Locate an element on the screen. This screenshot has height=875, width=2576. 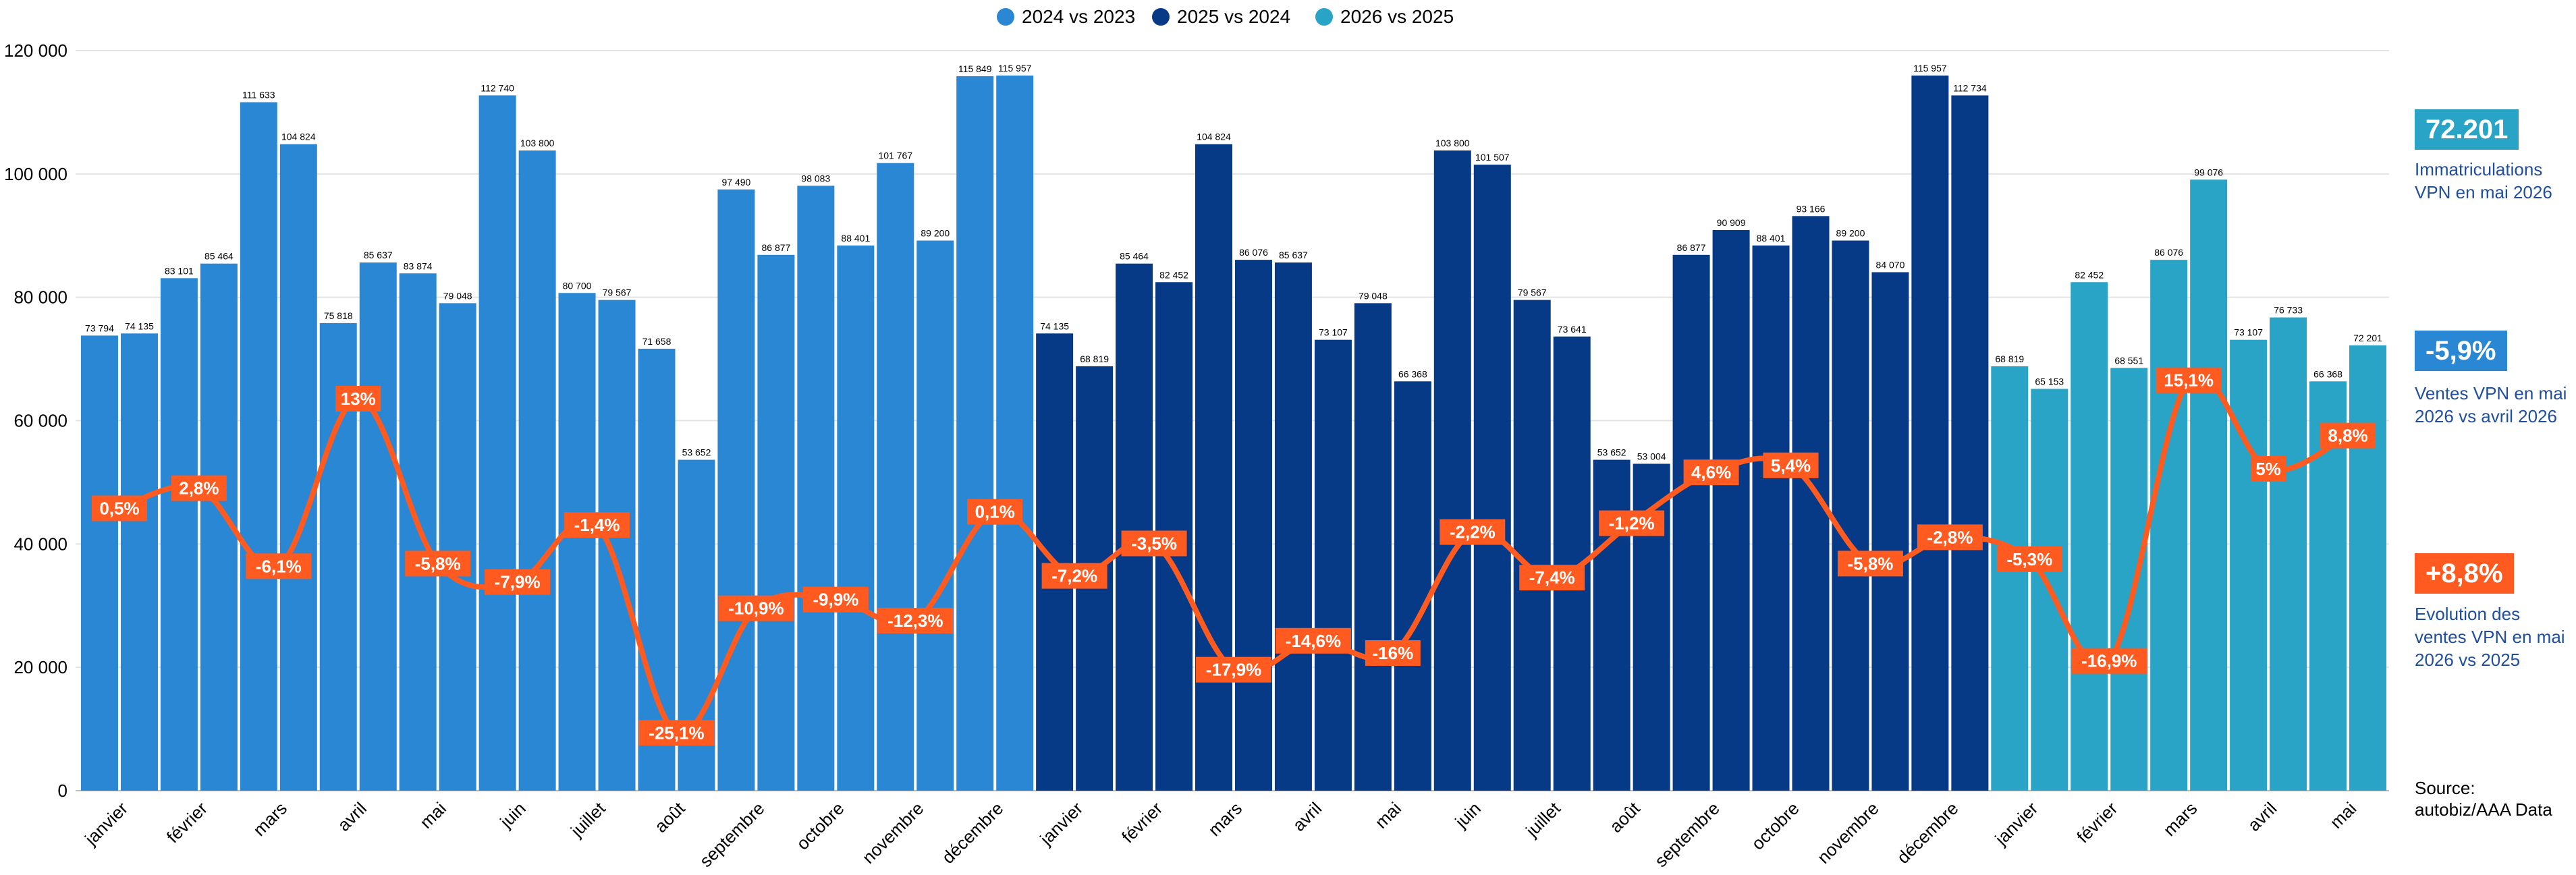
change-label: -2,8% is located at coordinates (1950, 537).